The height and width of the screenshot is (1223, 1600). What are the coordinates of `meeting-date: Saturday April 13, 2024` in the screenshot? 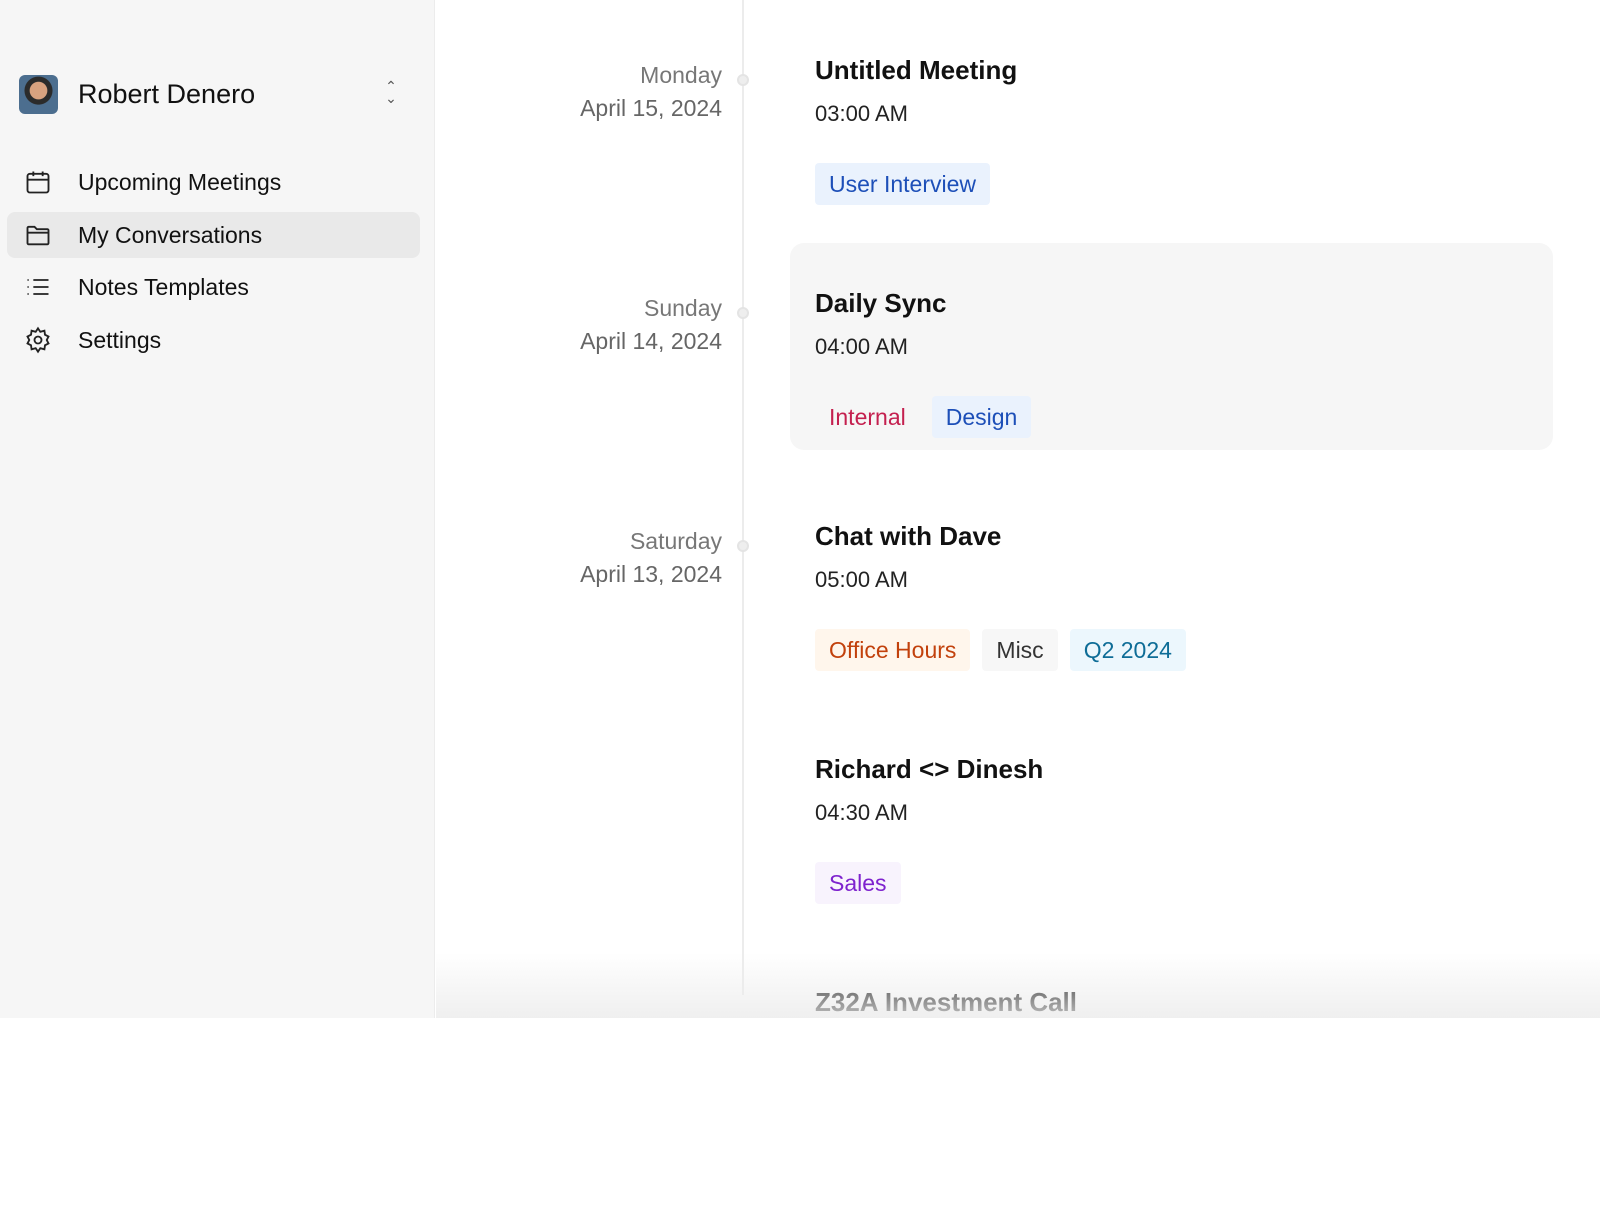 It's located at (597, 557).